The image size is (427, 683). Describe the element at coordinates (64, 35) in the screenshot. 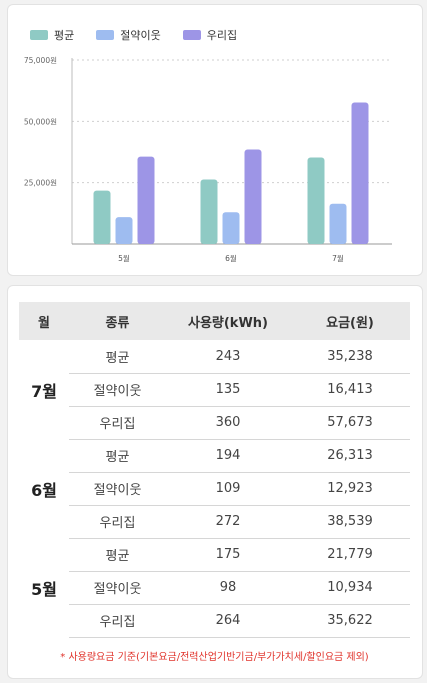

I see `legend-label-average: 평균` at that location.